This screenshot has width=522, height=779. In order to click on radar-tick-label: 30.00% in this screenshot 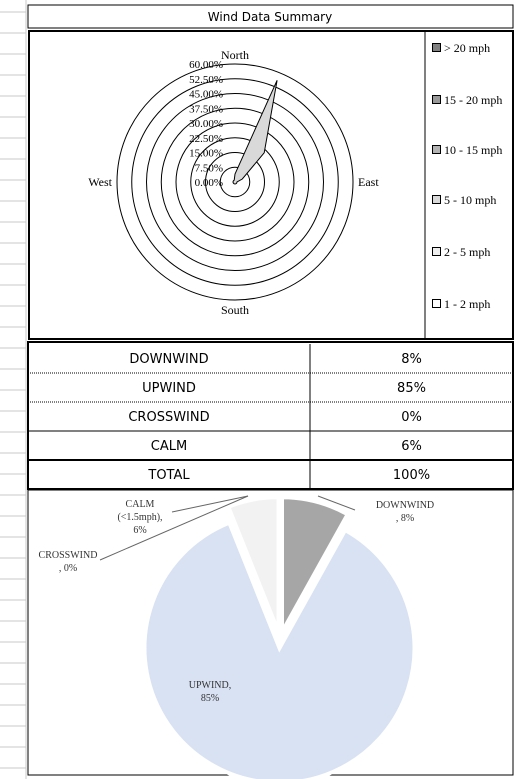, I will do `click(206, 124)`.